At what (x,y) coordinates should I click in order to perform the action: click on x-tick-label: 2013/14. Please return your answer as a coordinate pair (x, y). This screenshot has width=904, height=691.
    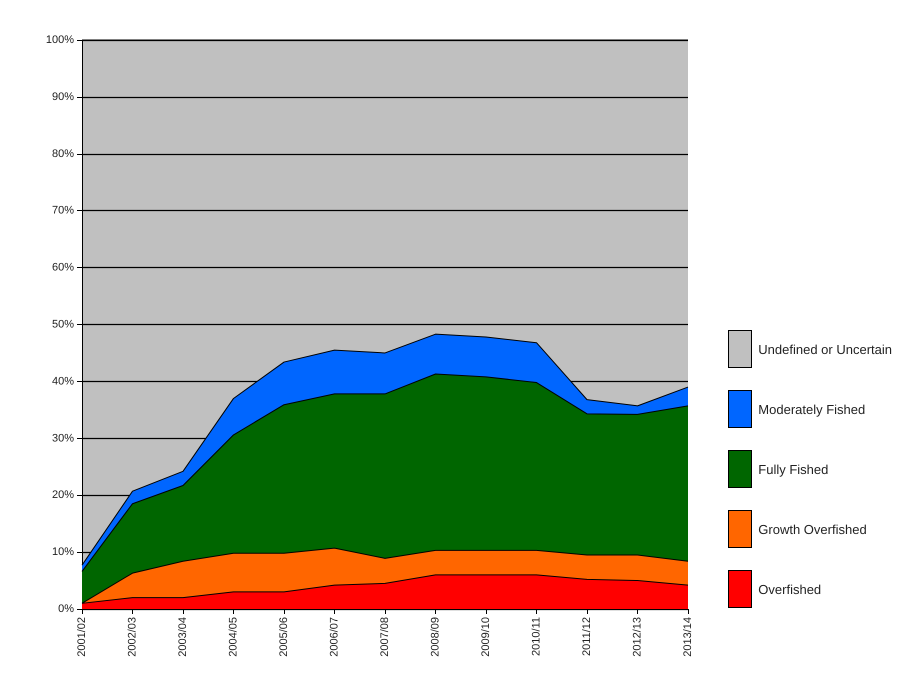
    Looking at the image, I should click on (688, 637).